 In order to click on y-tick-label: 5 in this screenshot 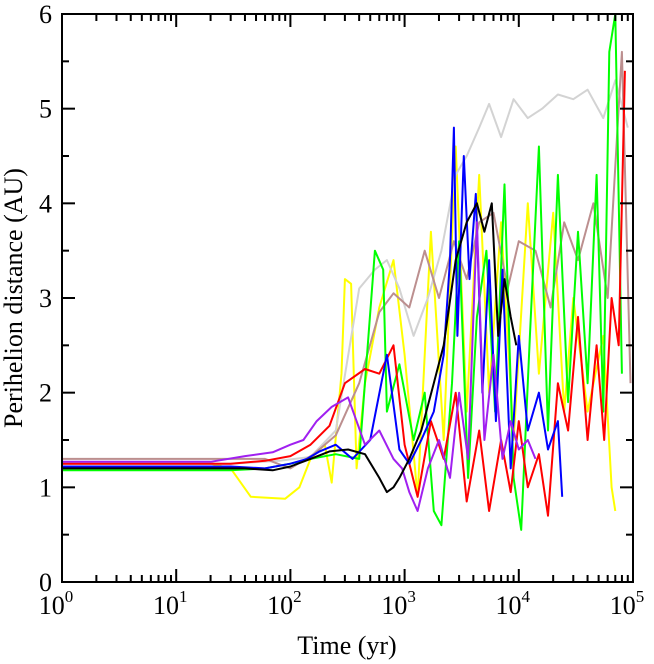, I will do `click(45, 109)`.